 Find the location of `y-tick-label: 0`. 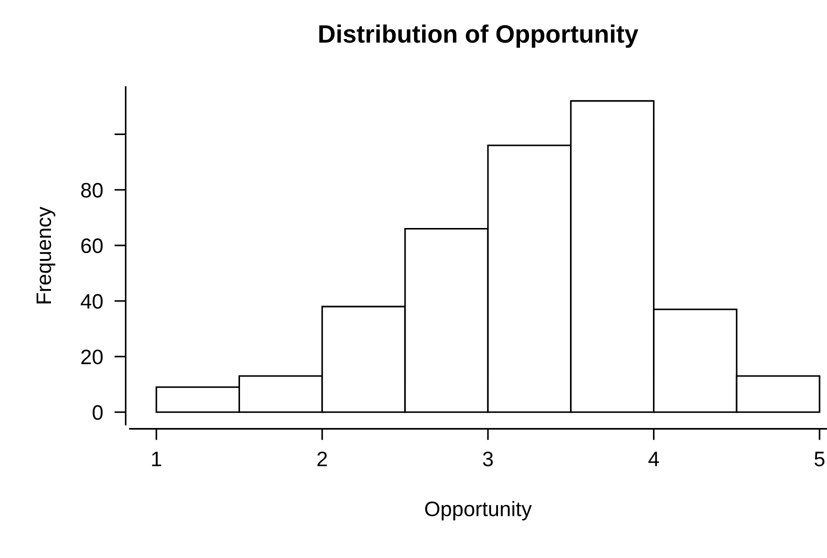

y-tick-label: 0 is located at coordinates (97, 412).